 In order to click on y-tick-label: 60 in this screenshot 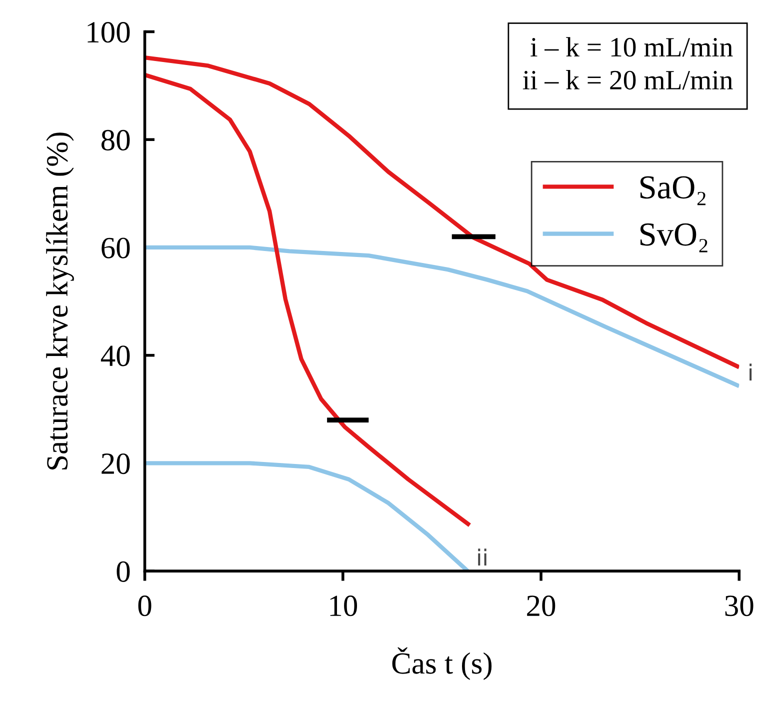, I will do `click(116, 248)`.